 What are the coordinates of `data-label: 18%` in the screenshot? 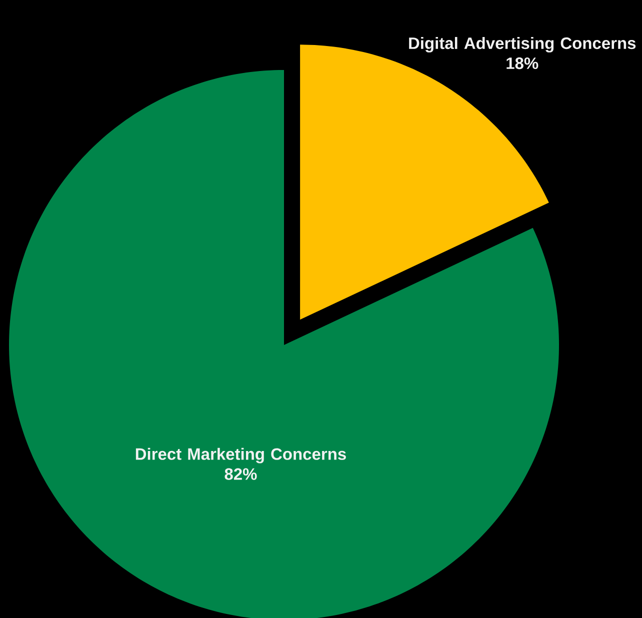 It's located at (522, 63).